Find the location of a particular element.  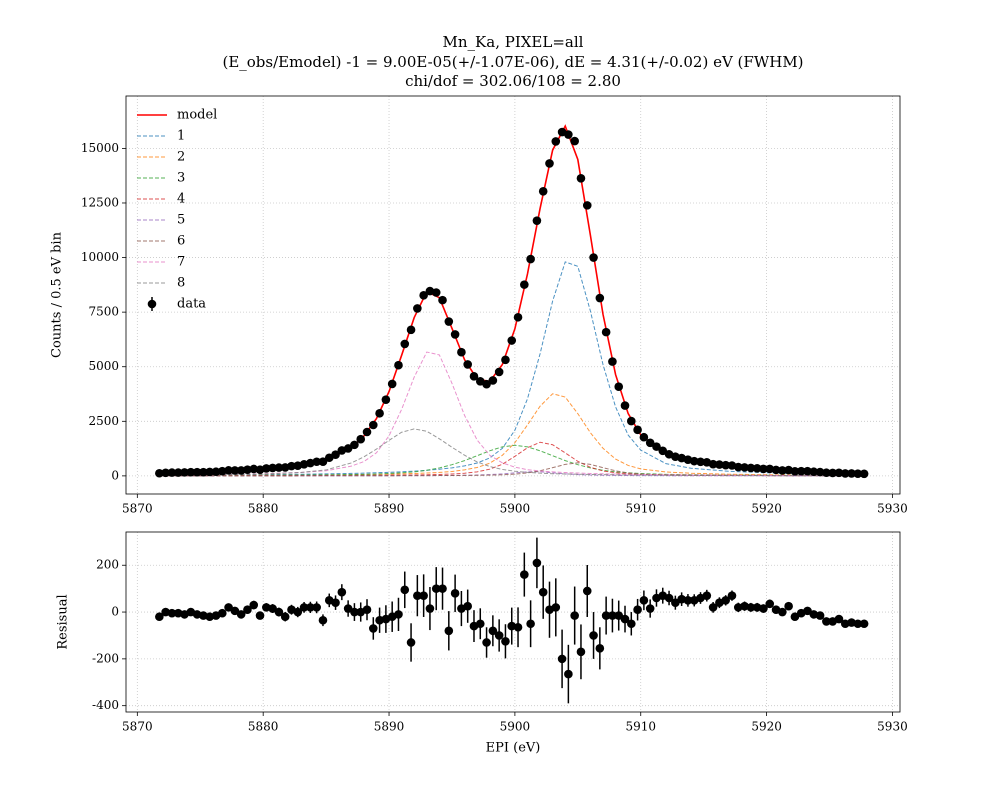

x-tick-label: 5910 is located at coordinates (640, 509).